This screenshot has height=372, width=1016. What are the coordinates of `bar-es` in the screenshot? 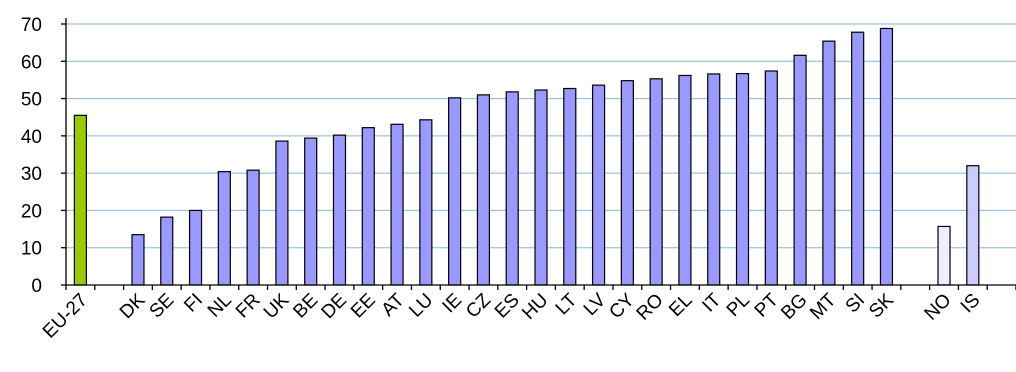 It's located at (512, 188).